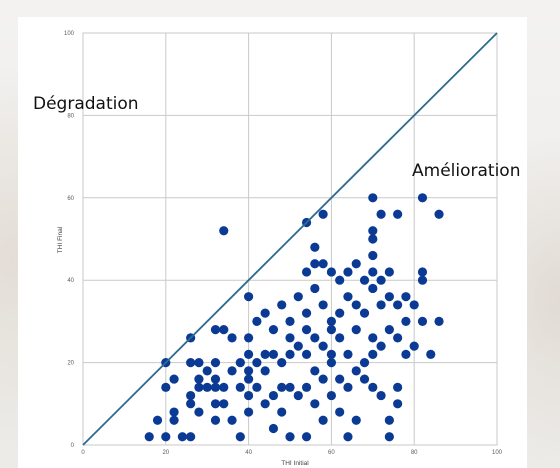 The height and width of the screenshot is (468, 560). I want to click on y-tick-label: 40, so click(70, 281).